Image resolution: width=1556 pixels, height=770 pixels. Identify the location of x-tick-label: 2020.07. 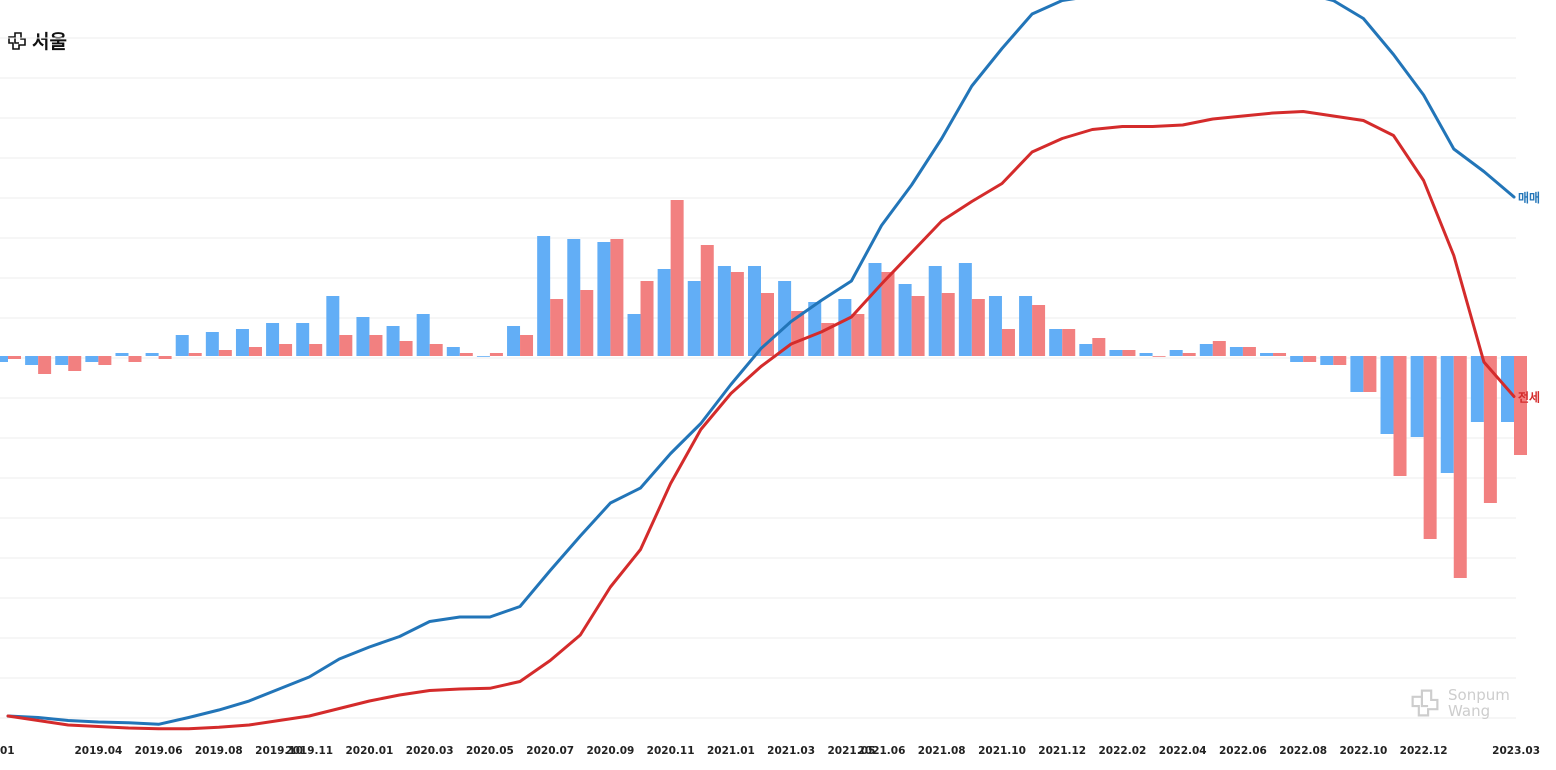
(550, 751).